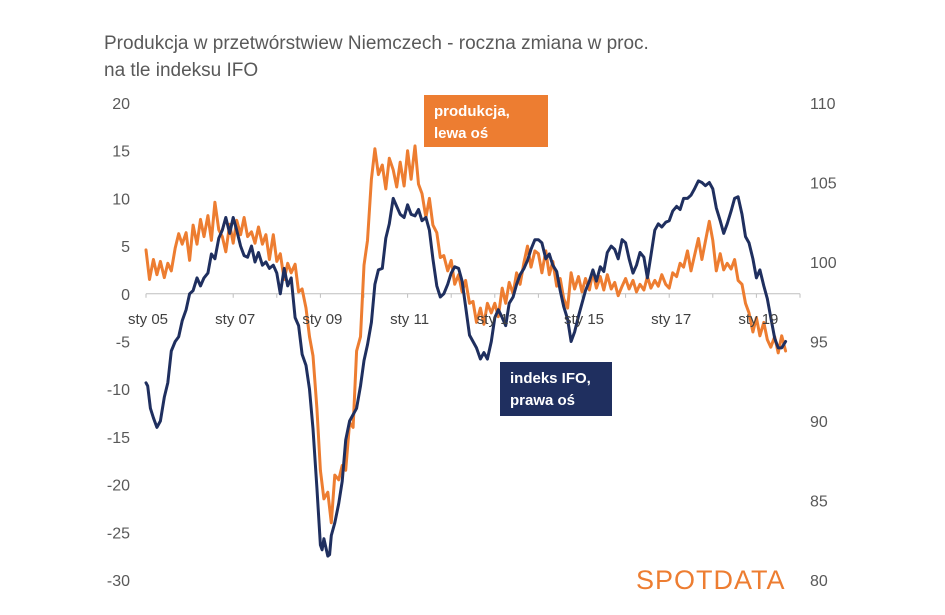  Describe the element at coordinates (711, 580) in the screenshot. I see `spotdata-logo: SPOTDATA` at that location.